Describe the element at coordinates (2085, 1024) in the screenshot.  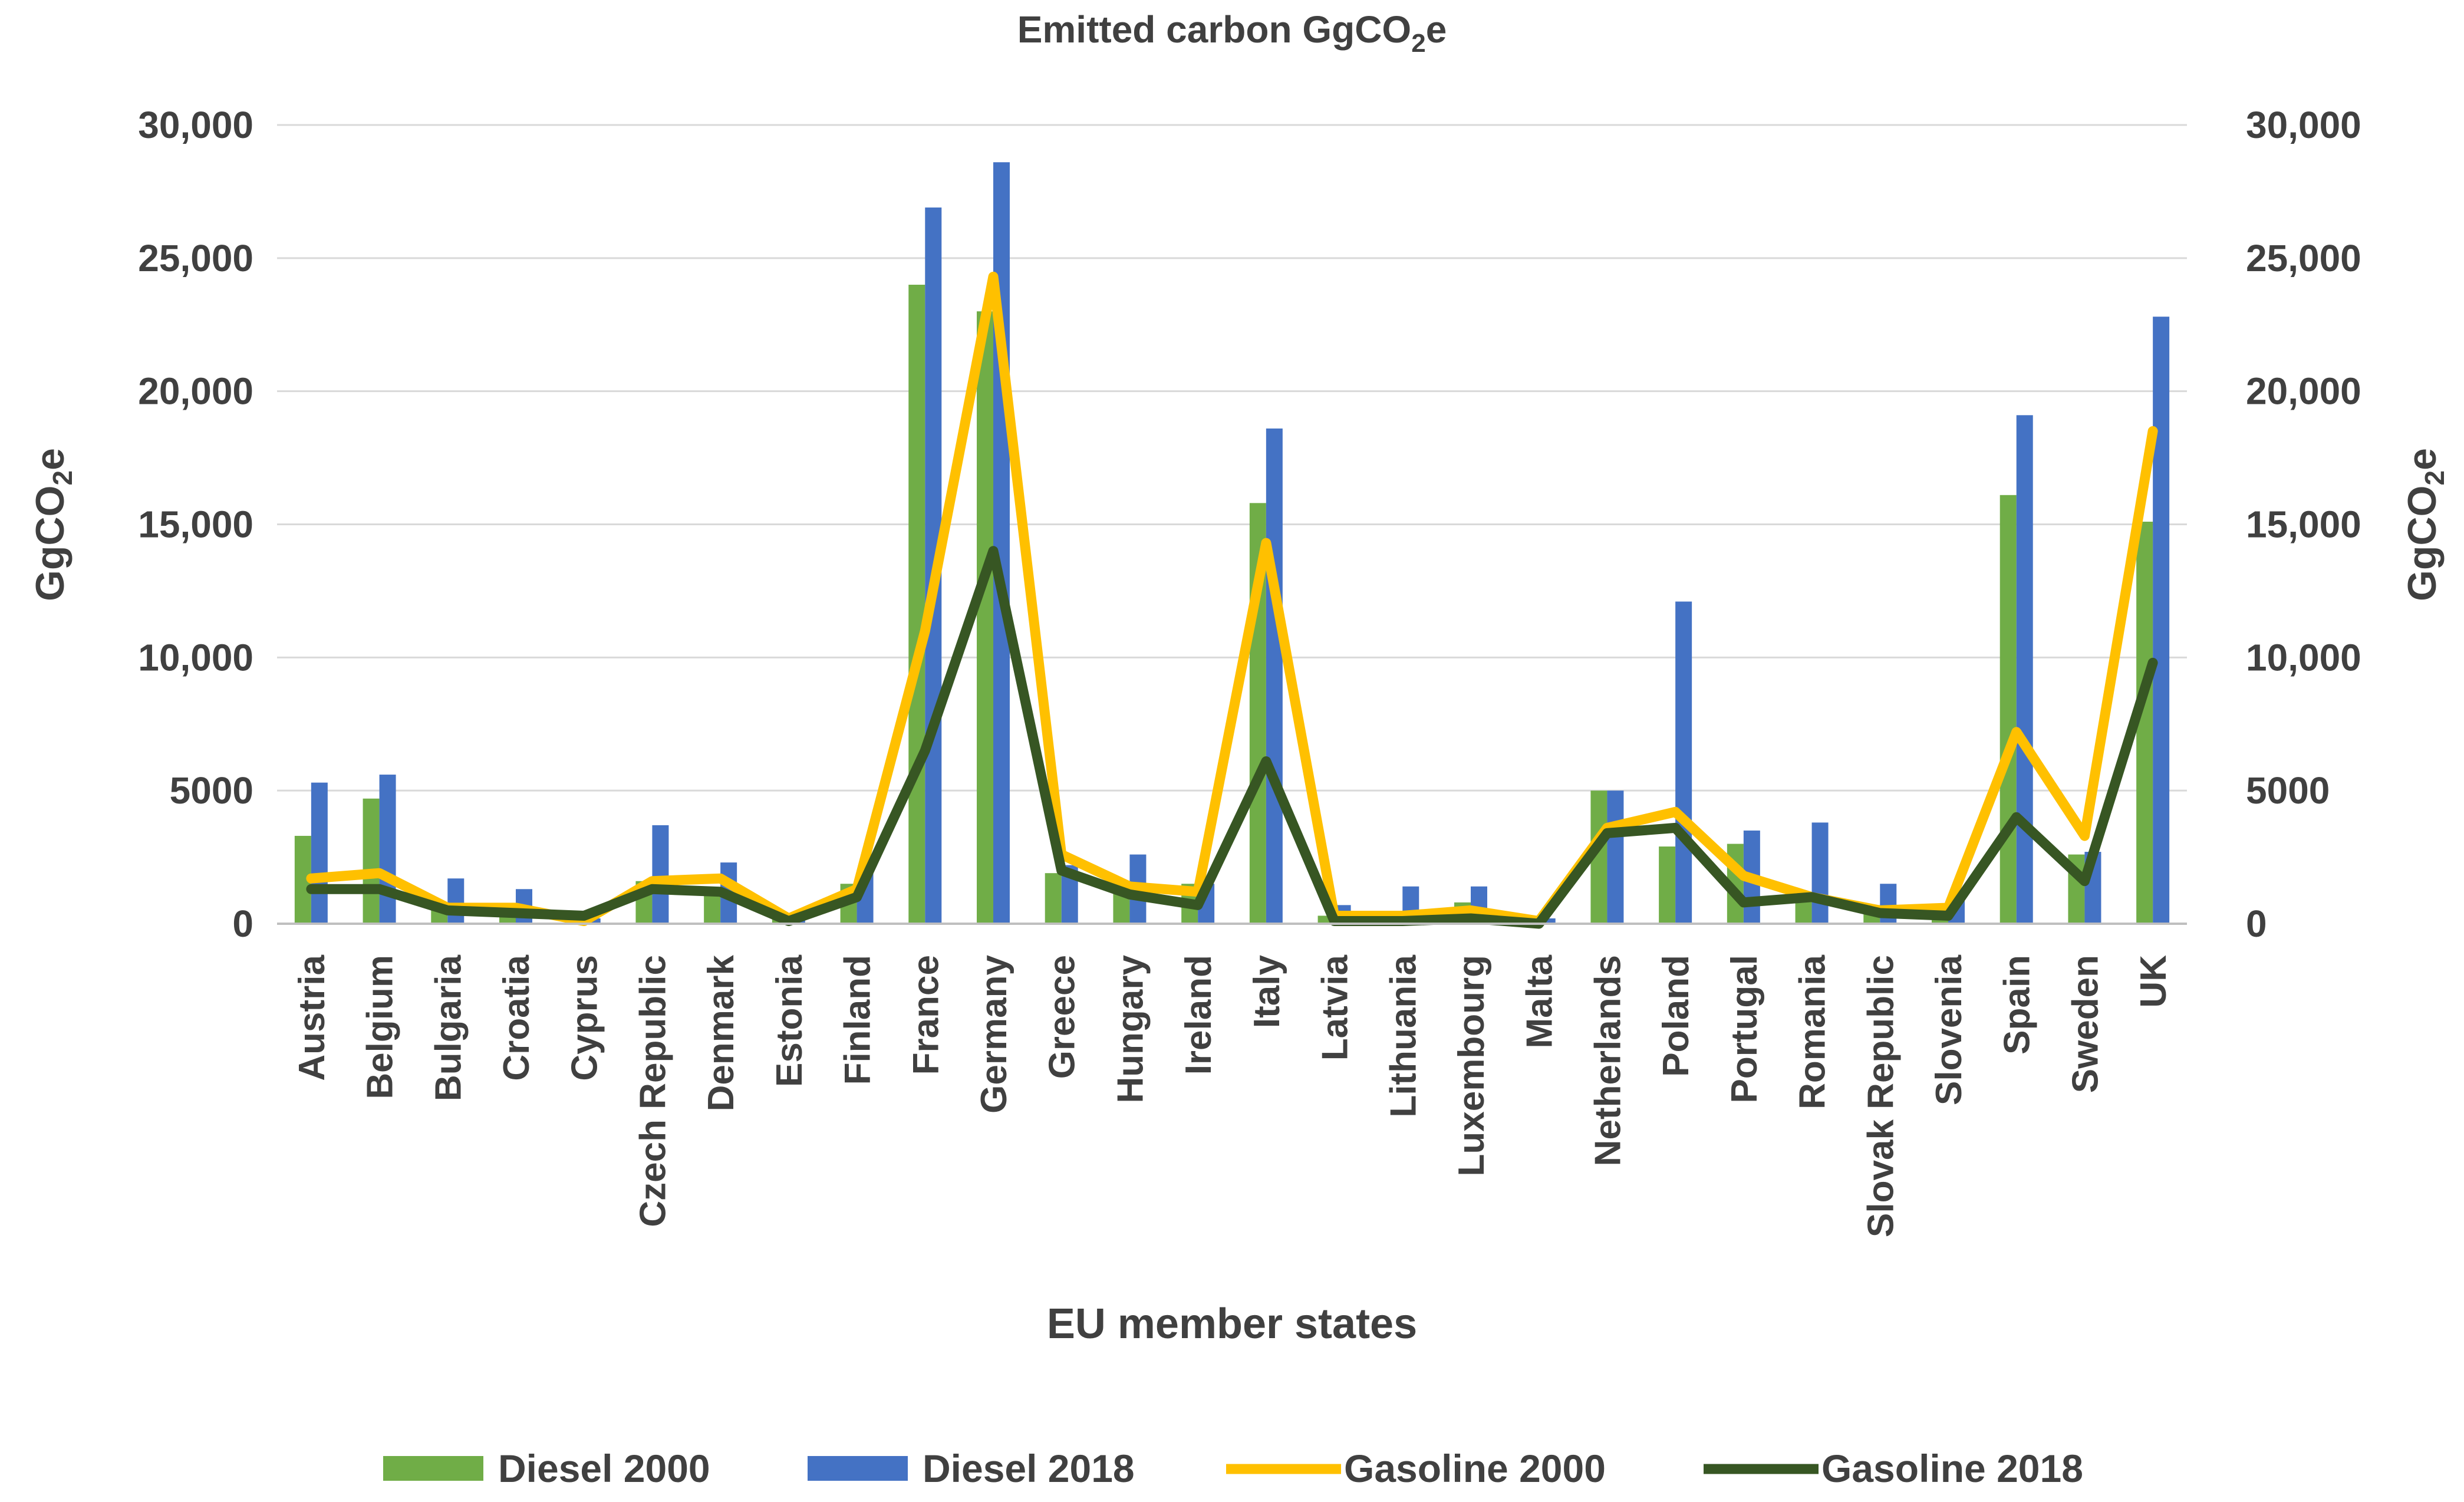
I see `x-tick-label: Sweden` at that location.